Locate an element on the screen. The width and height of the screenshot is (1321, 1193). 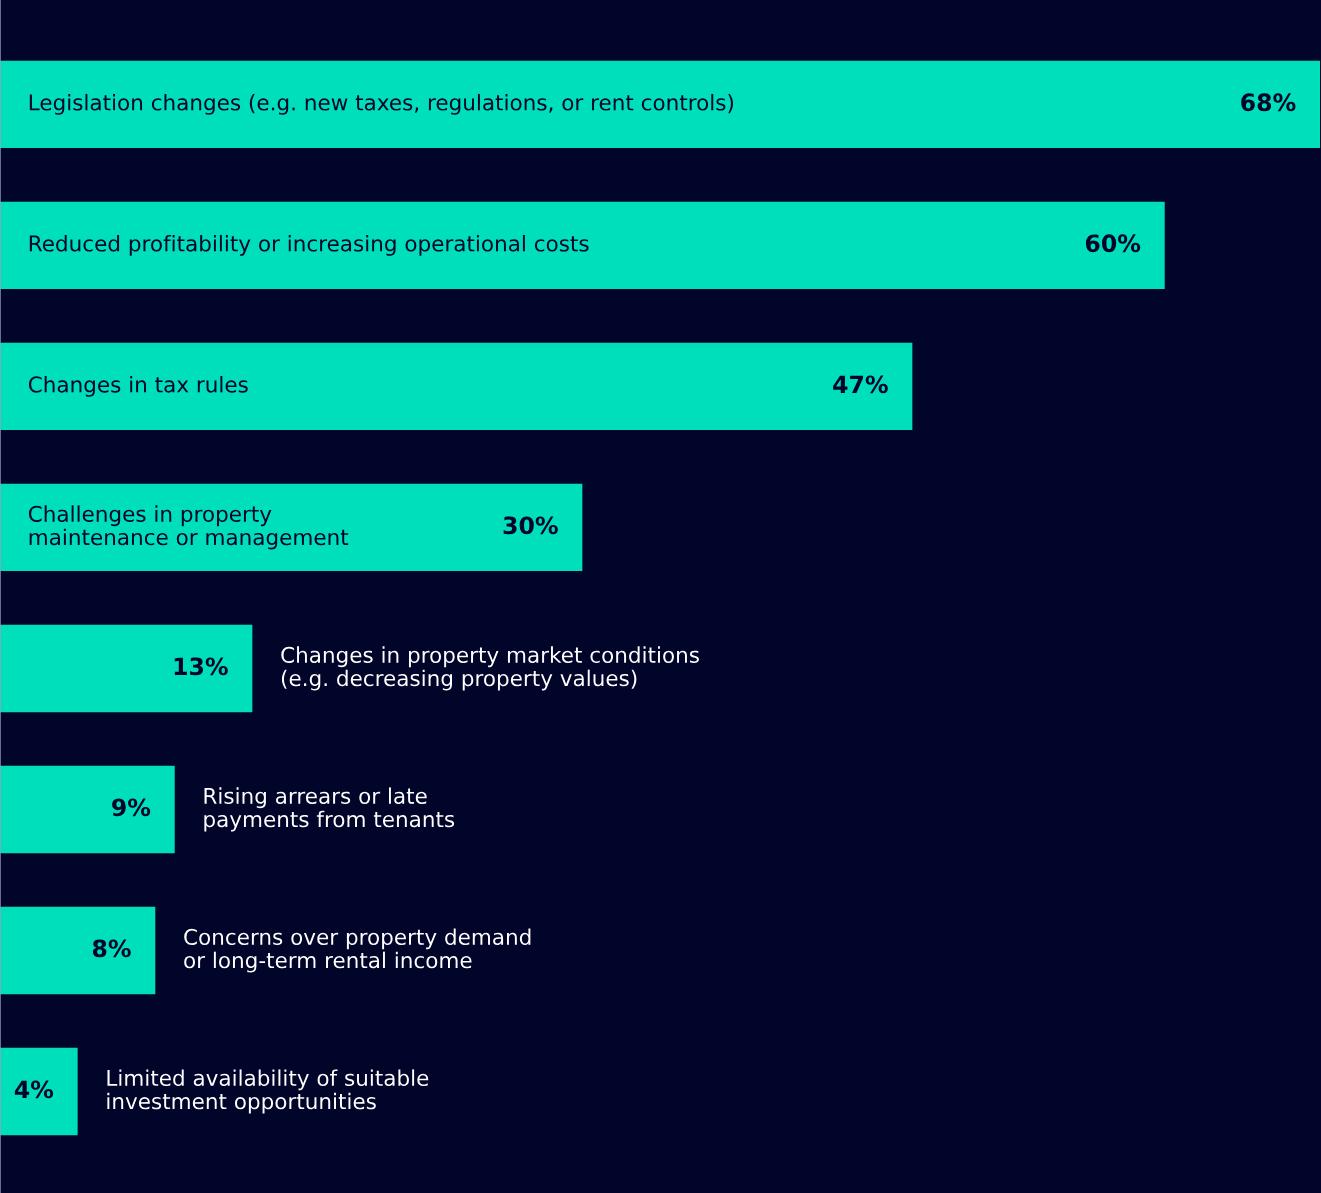
data-label: 30% is located at coordinates (530, 525).